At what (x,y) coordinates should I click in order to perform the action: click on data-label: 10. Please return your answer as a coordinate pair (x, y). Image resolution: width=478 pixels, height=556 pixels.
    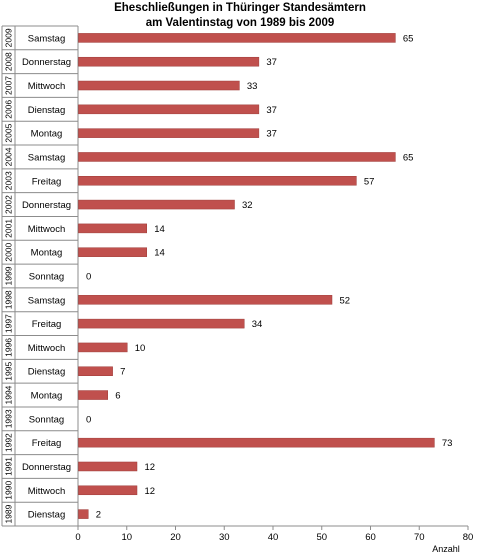
    Looking at the image, I should click on (140, 348).